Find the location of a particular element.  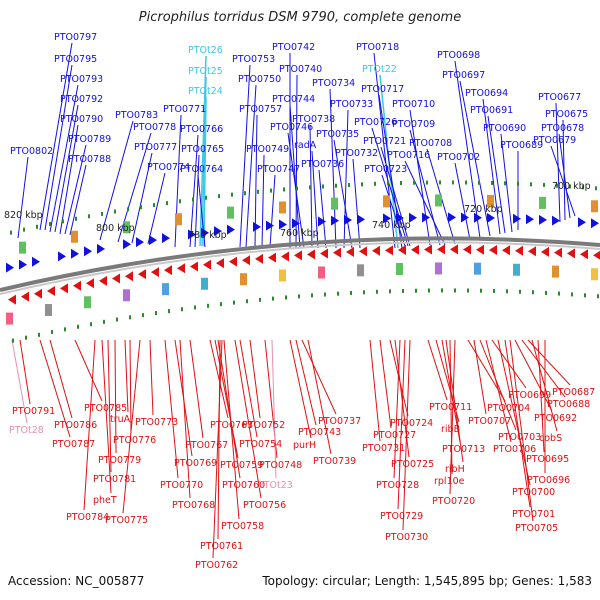

gene-label-minus: PTO0737 is located at coordinates (339, 421).